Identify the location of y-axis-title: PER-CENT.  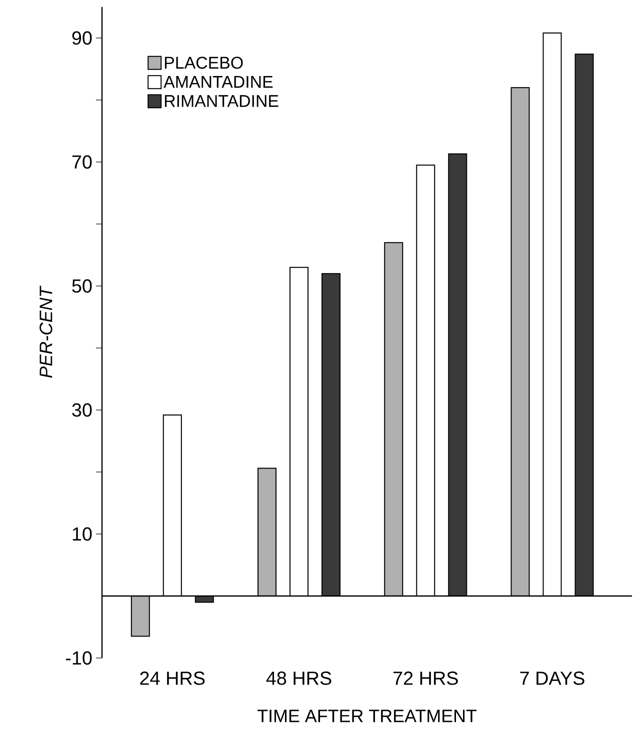
(46, 332).